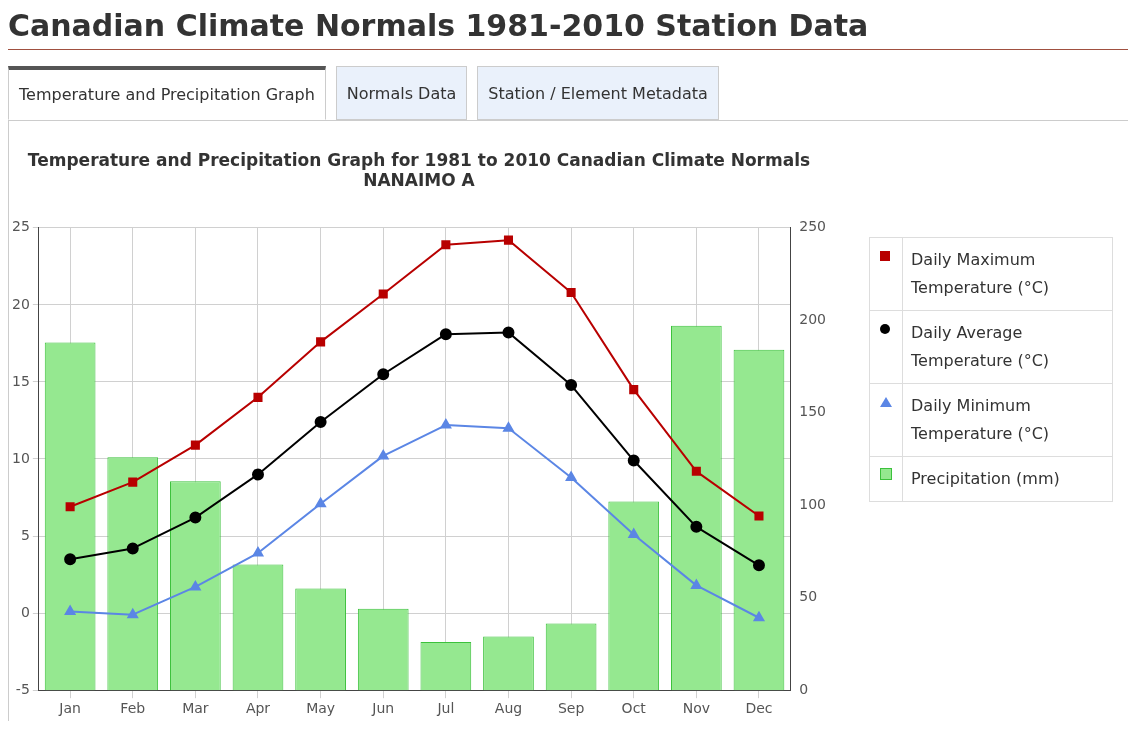  Describe the element at coordinates (813, 226) in the screenshot. I see `y2-tick-label: 250` at that location.